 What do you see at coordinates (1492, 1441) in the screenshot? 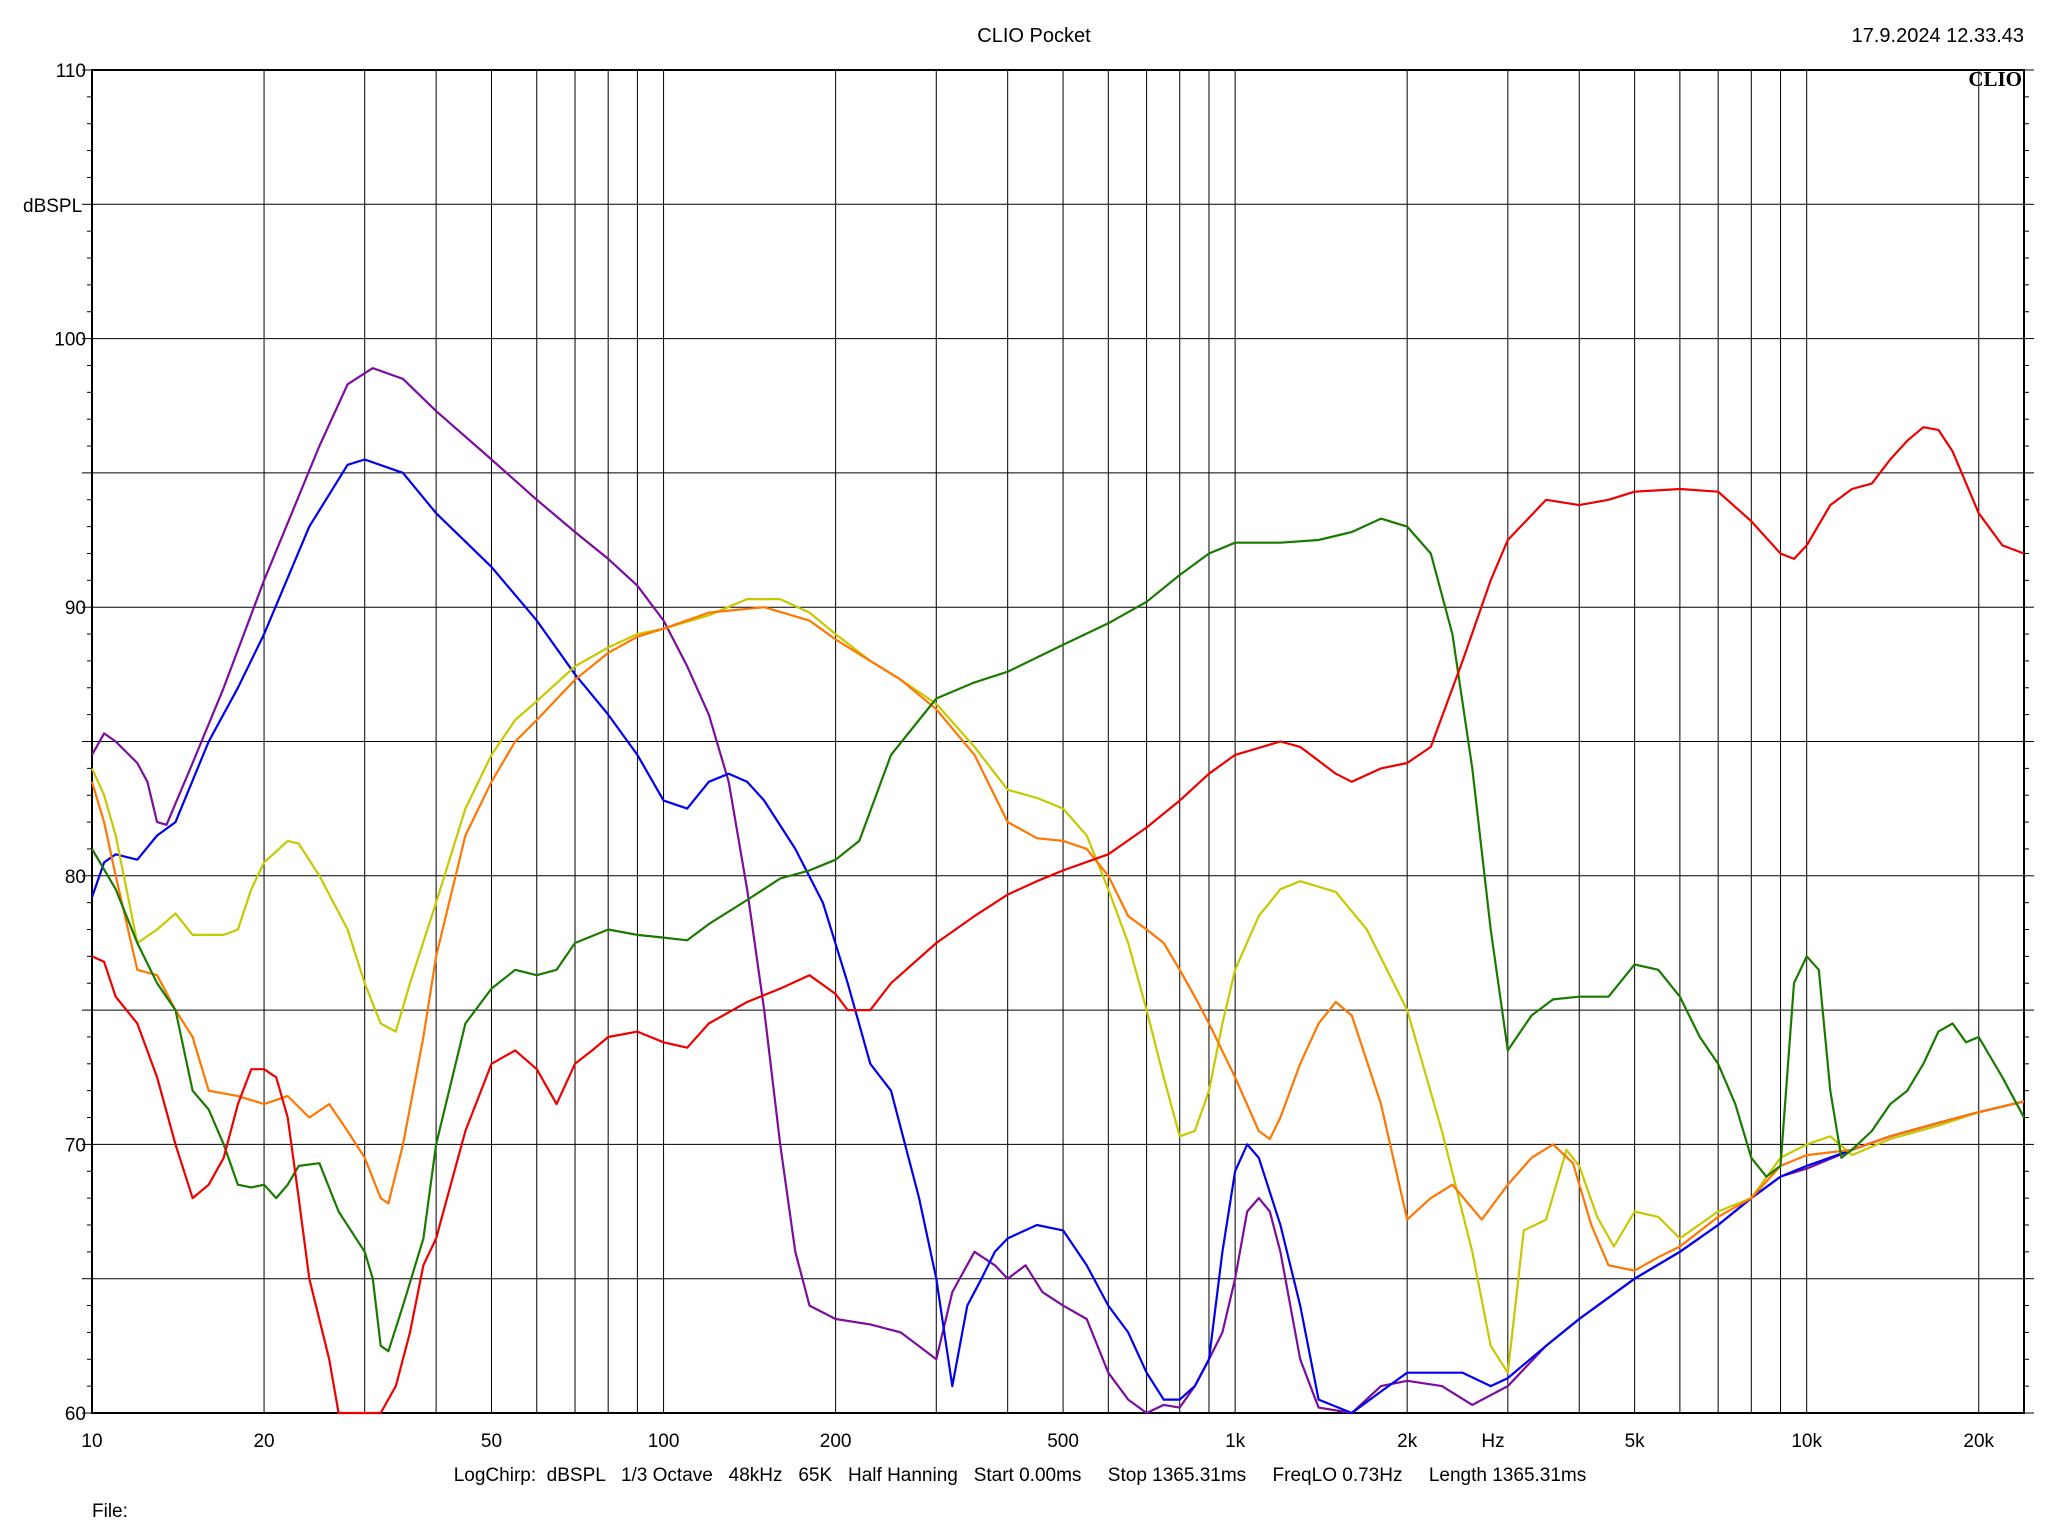
I see `x-axis-unit-label: Hz` at bounding box center [1492, 1441].